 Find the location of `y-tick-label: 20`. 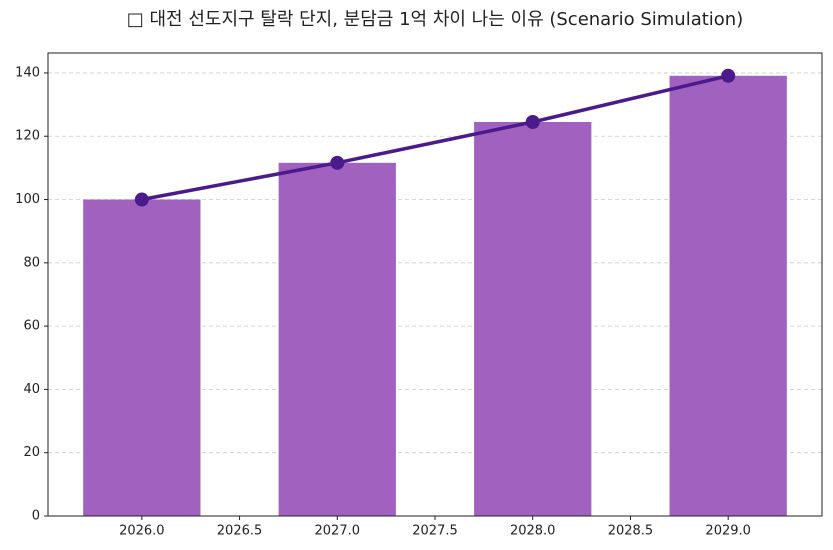

y-tick-label: 20 is located at coordinates (31, 452).